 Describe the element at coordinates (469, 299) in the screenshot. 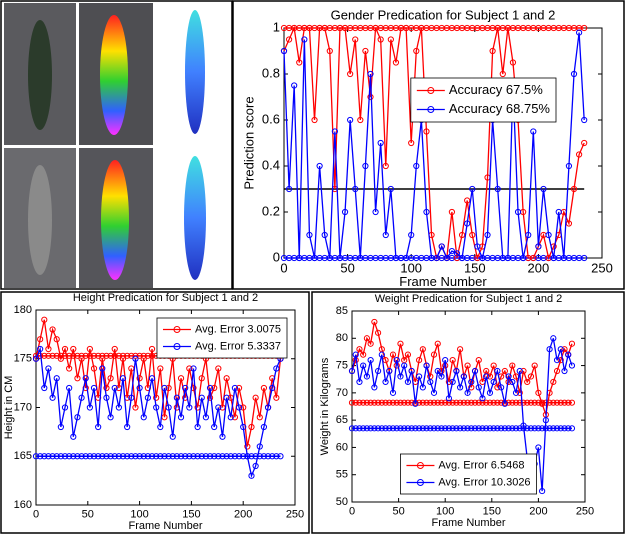

I see `chart-title: Weight Predication for Subject 1 and 2` at that location.